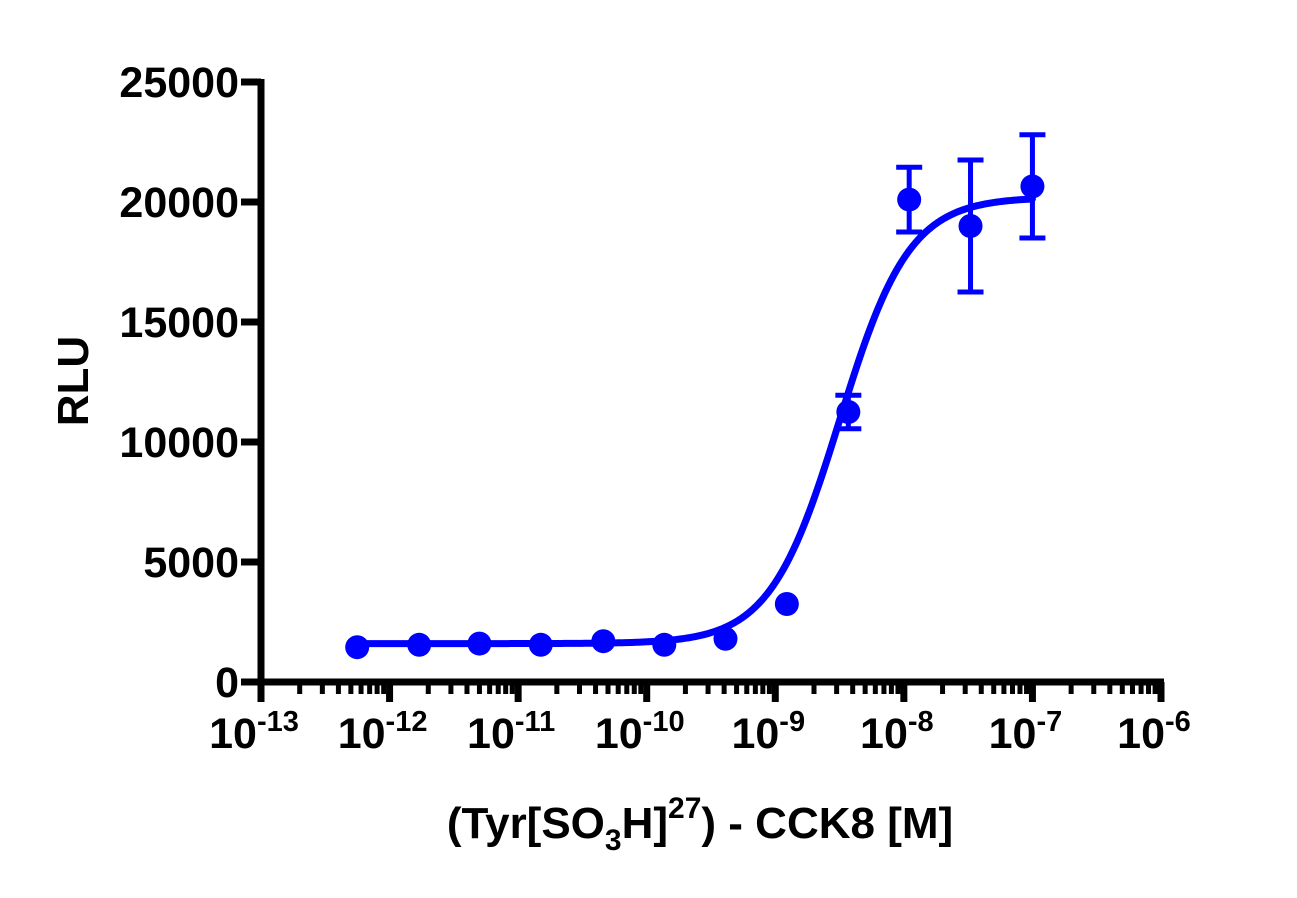 The height and width of the screenshot is (898, 1297). Describe the element at coordinates (1049, 722) in the screenshot. I see `x-tick-label-exponent: -7` at that location.